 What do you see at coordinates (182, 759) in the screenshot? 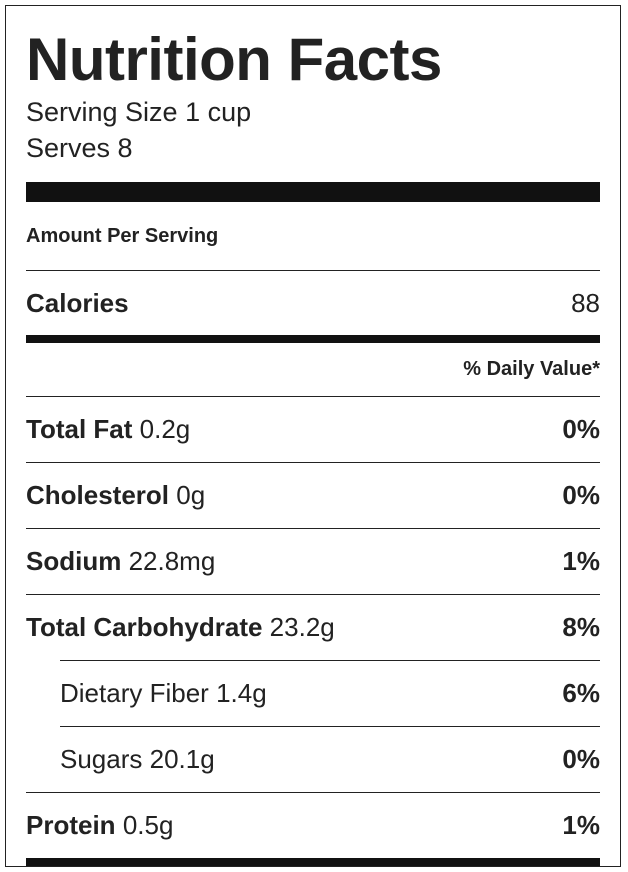
I see `sub-nutrient-amount: 20.1g` at bounding box center [182, 759].